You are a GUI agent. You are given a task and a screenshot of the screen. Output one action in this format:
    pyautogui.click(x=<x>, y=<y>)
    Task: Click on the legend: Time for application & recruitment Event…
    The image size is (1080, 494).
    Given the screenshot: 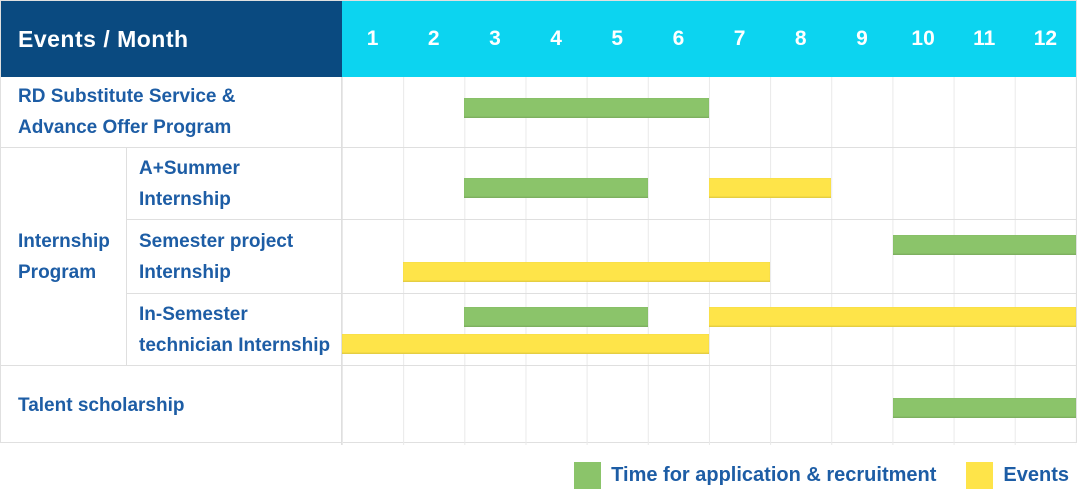 What is the action you would take?
    pyautogui.click(x=538, y=468)
    